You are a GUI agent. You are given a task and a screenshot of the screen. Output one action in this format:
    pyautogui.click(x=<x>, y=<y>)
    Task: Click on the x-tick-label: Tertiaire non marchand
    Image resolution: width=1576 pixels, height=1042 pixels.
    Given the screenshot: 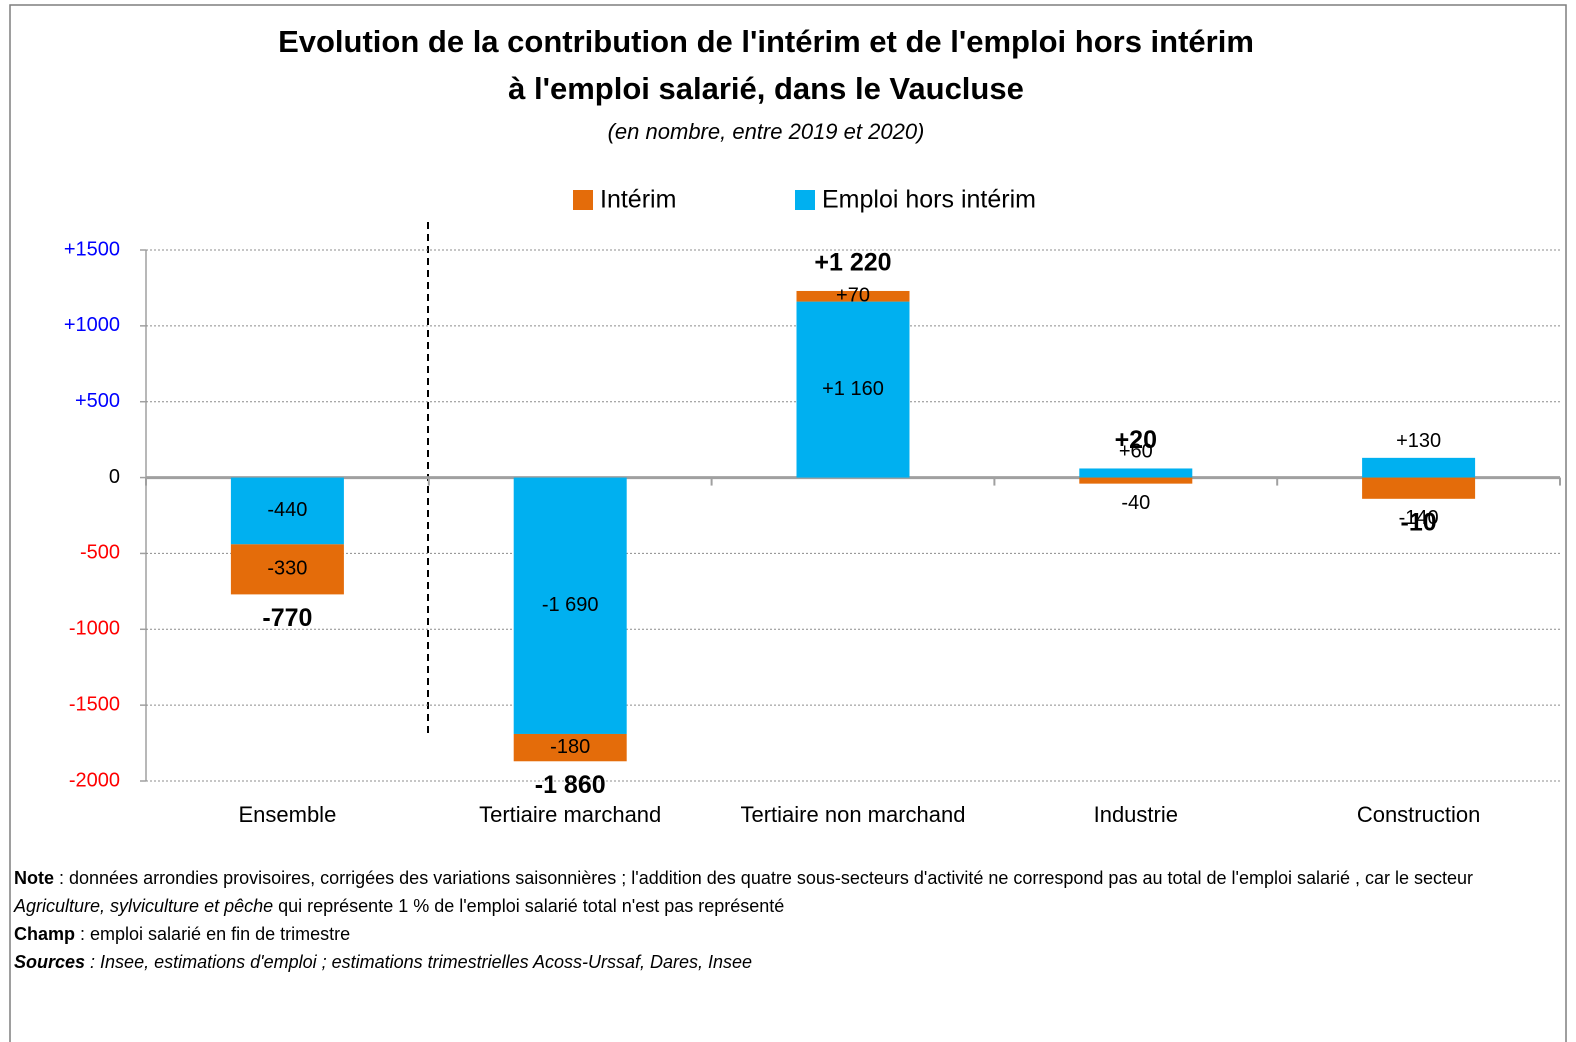 What is the action you would take?
    pyautogui.click(x=852, y=814)
    